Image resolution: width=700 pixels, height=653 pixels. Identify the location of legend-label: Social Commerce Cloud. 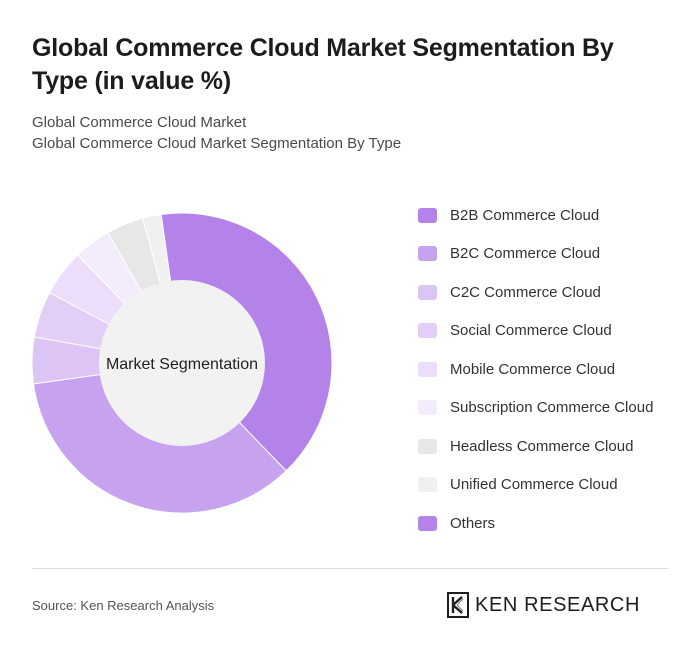
(531, 331).